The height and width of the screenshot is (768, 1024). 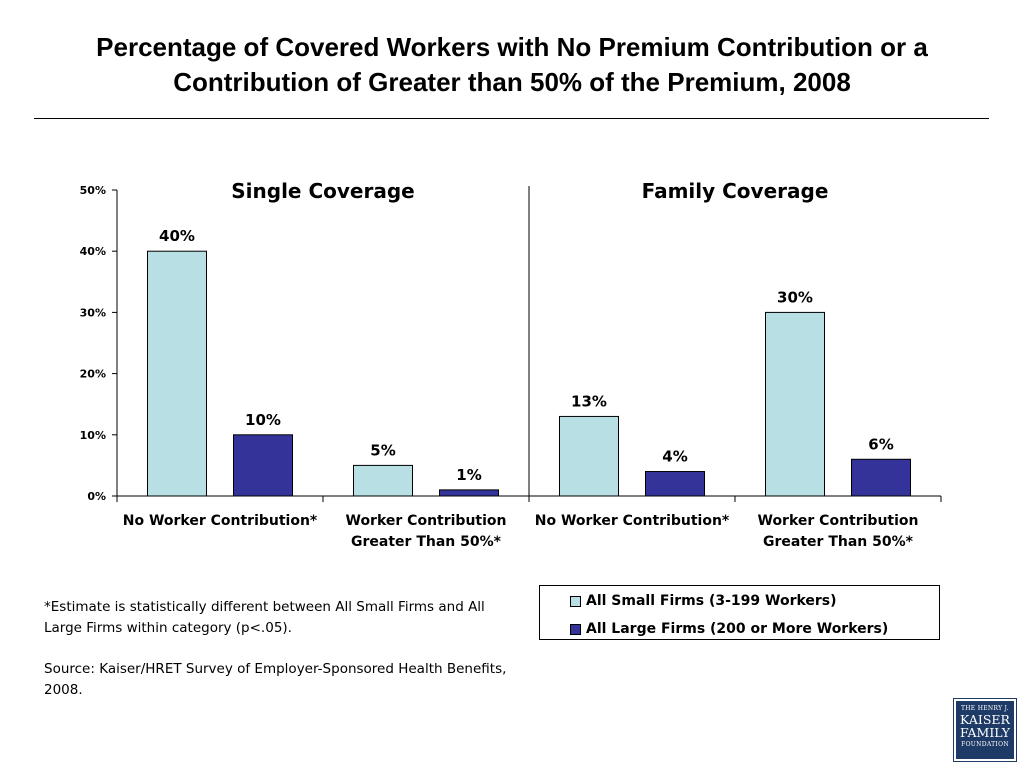 I want to click on kaiser-family-foundation-logo: THE HENRY J. KAISER FAMILY FOUNDATION, so click(x=985, y=730).